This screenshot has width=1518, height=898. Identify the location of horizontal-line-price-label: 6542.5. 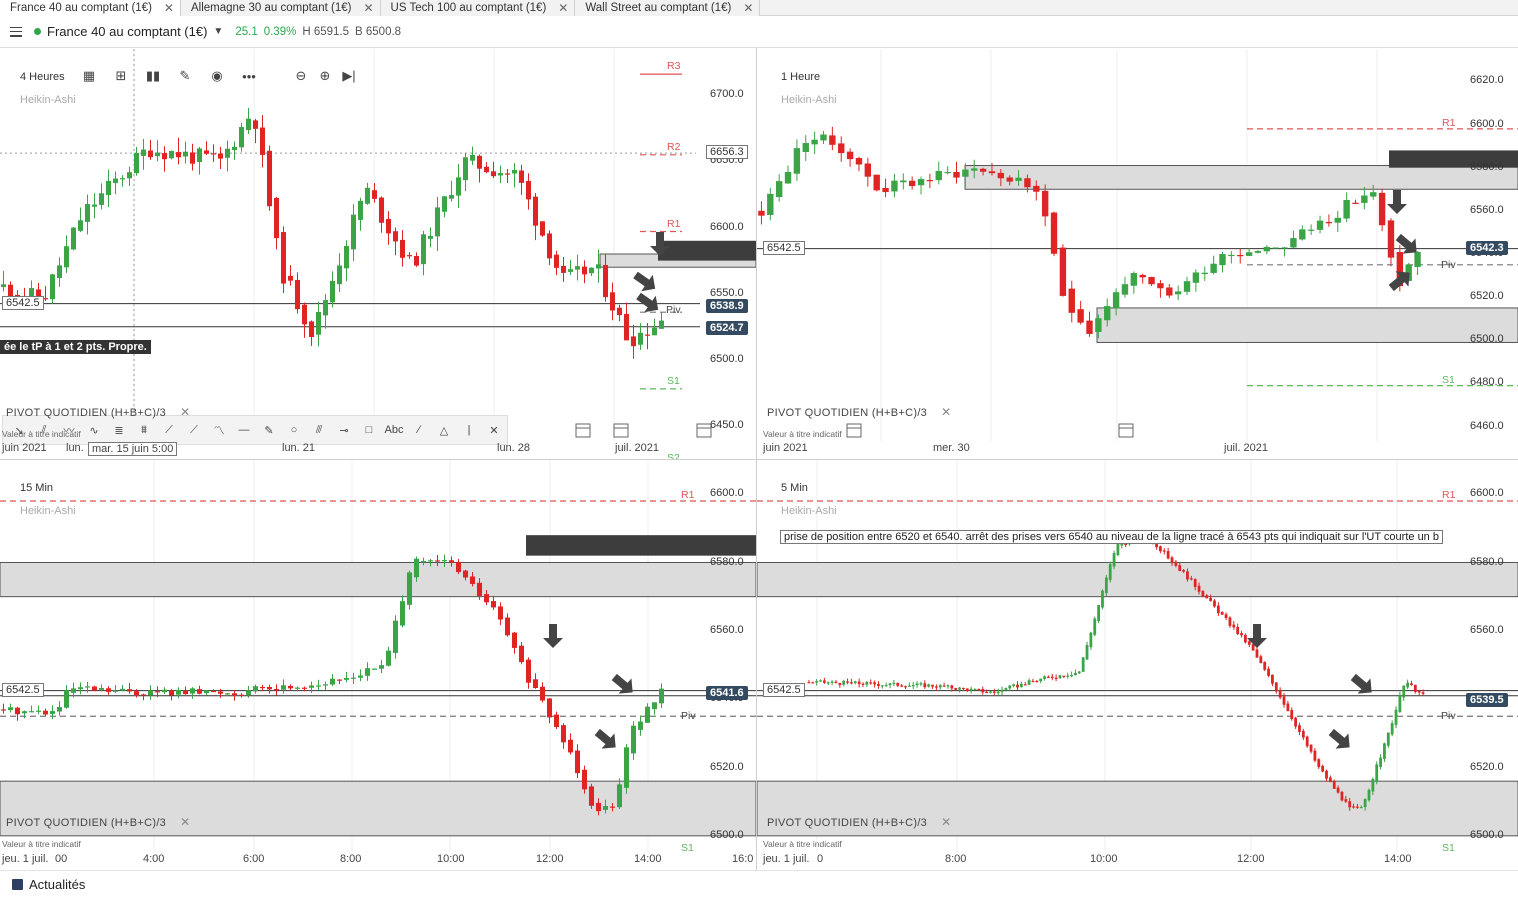
(23, 689).